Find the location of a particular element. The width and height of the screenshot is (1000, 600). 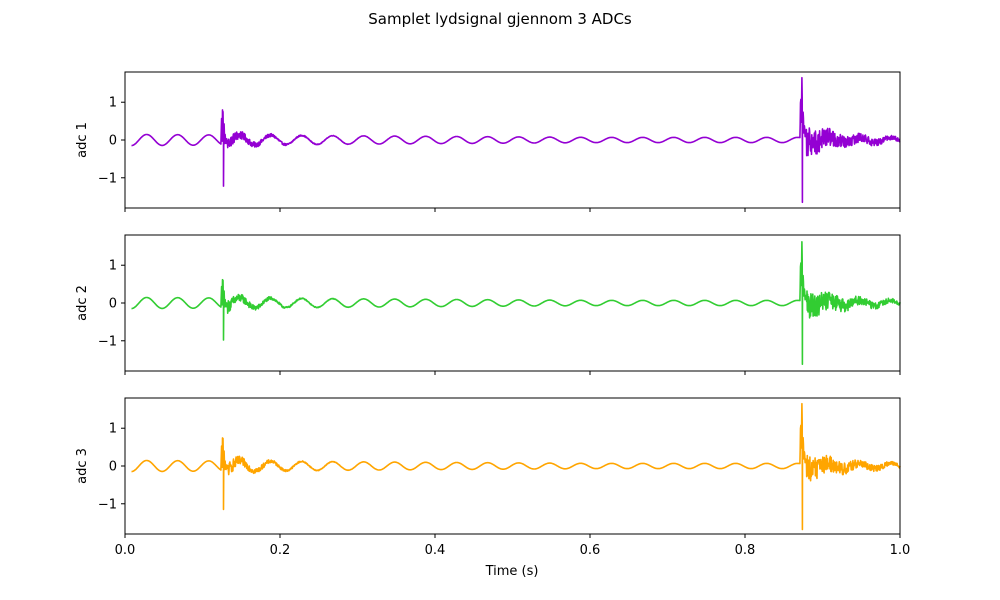

x-tick-label: 0.0 is located at coordinates (125, 550).